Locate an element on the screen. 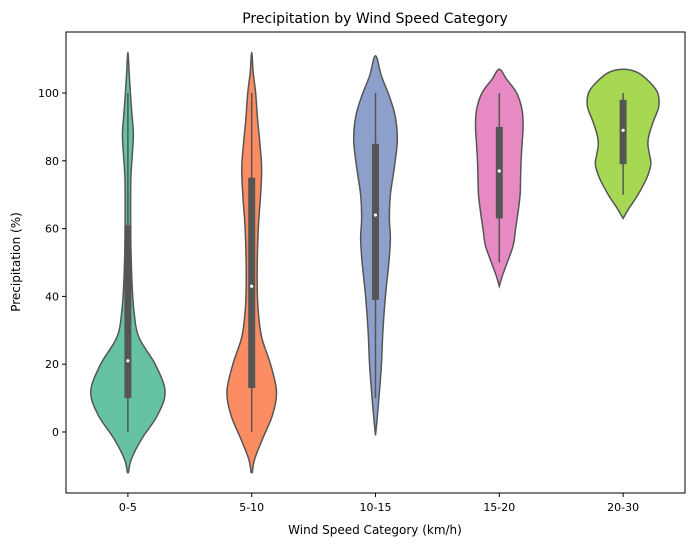 This screenshot has height=547, width=695. y-tick-label: 40 is located at coordinates (52, 296).